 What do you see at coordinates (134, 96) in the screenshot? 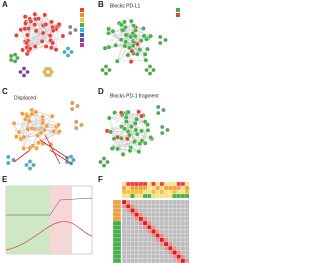
I see `panel-title: Blocks PD-1 fragment` at bounding box center [134, 96].